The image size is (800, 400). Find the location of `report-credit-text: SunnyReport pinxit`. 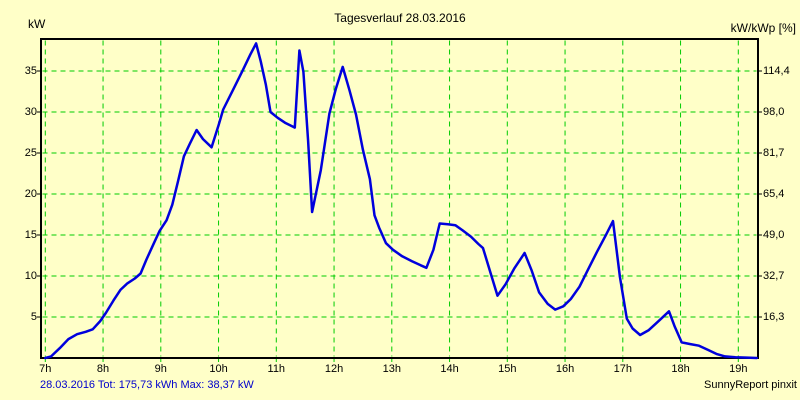

report-credit-text: SunnyReport pinxit is located at coordinates (750, 385).